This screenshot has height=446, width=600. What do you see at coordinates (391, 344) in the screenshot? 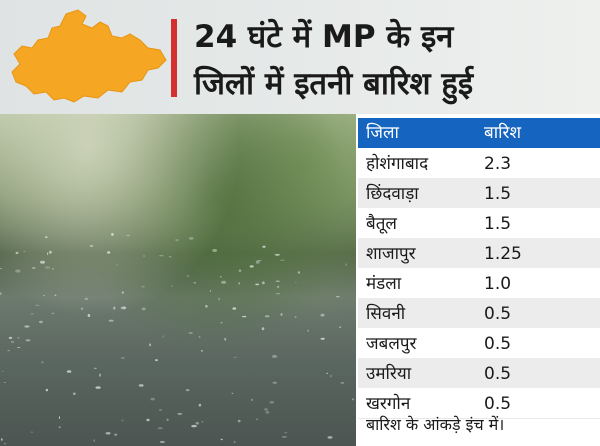
I see `district-cell: जबलपुर` at bounding box center [391, 344].